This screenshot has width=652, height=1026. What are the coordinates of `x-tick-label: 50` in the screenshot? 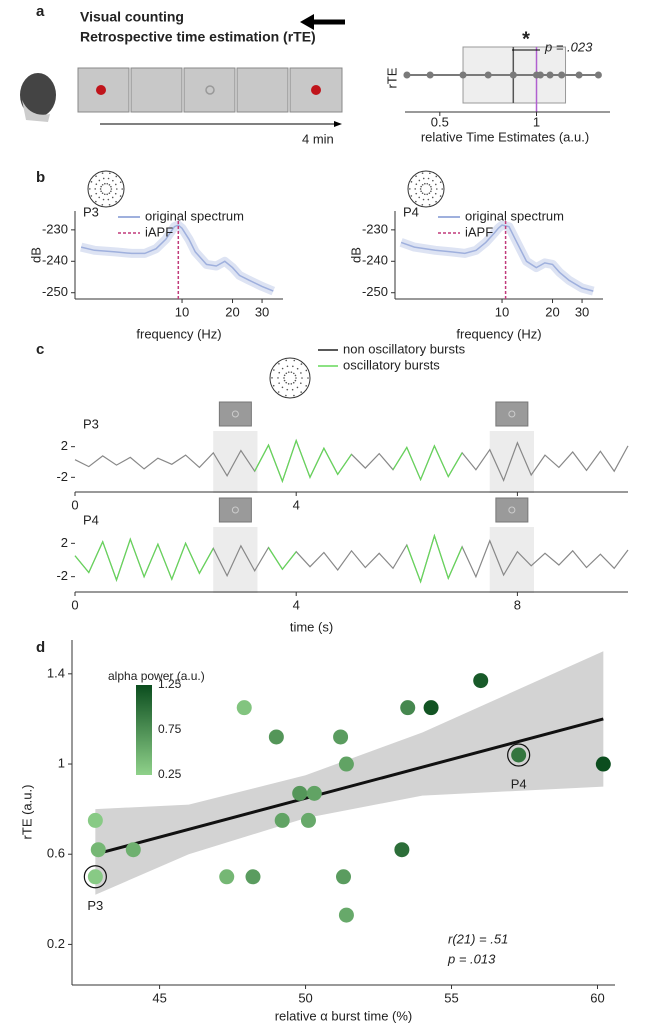 It's located at (305, 997).